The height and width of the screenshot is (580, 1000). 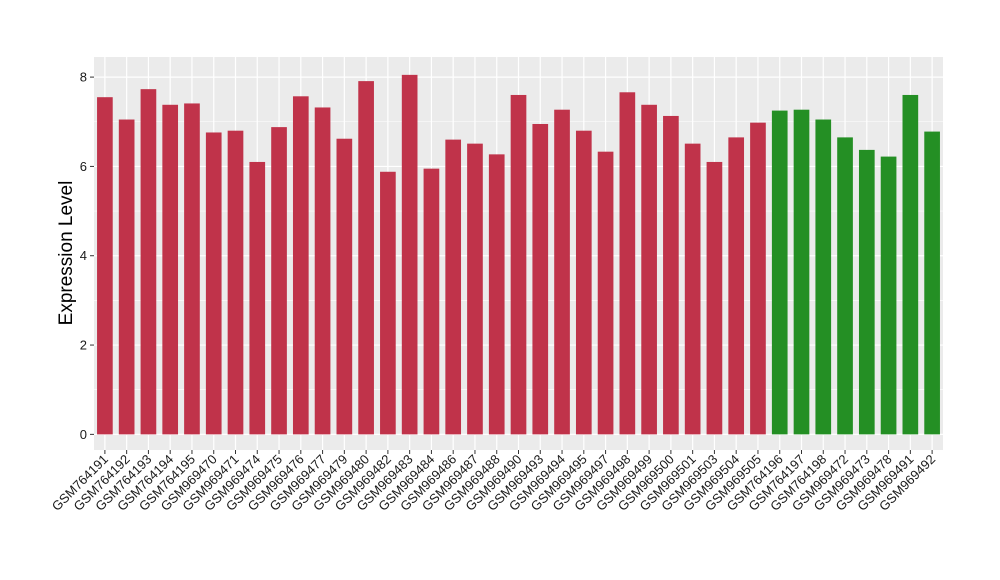 What do you see at coordinates (83, 255) in the screenshot?
I see `y-tick-label: 4` at bounding box center [83, 255].